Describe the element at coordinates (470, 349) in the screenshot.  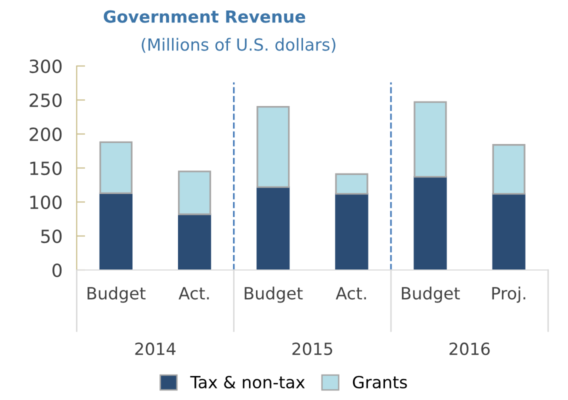
I see `text: 2016` at that location.